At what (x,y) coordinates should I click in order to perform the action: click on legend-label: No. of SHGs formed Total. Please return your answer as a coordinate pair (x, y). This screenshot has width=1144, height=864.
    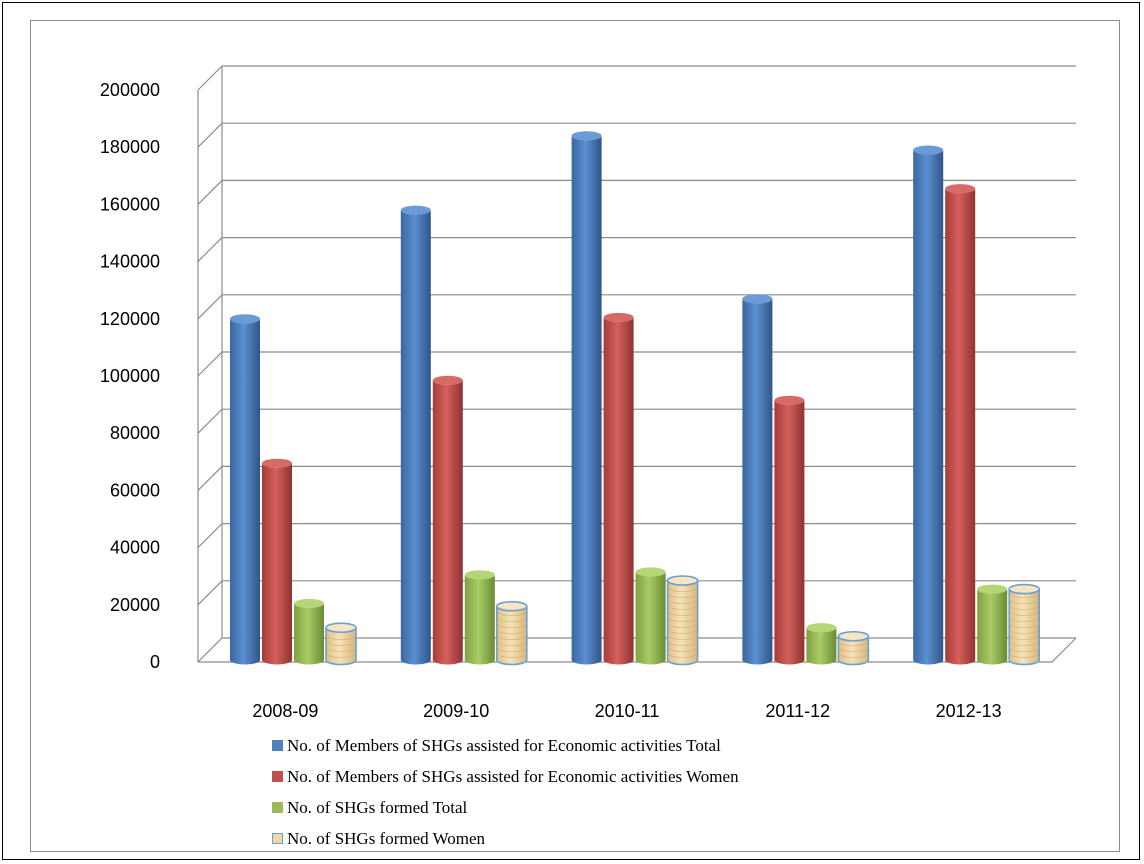
    Looking at the image, I should click on (377, 807).